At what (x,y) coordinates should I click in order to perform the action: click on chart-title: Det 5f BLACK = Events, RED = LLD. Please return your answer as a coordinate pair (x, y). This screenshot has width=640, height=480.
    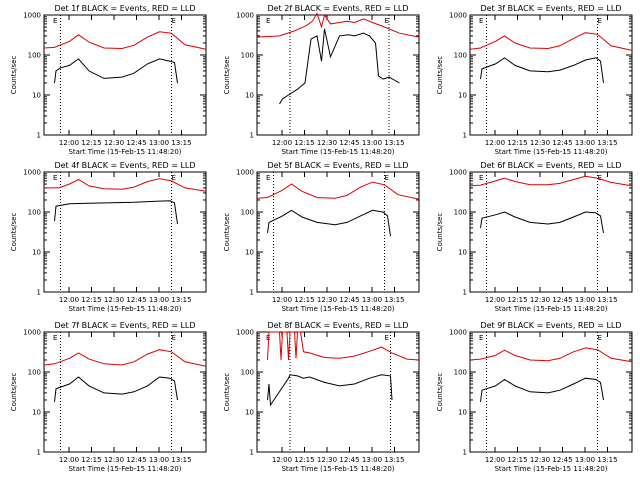
    Looking at the image, I should click on (337, 165).